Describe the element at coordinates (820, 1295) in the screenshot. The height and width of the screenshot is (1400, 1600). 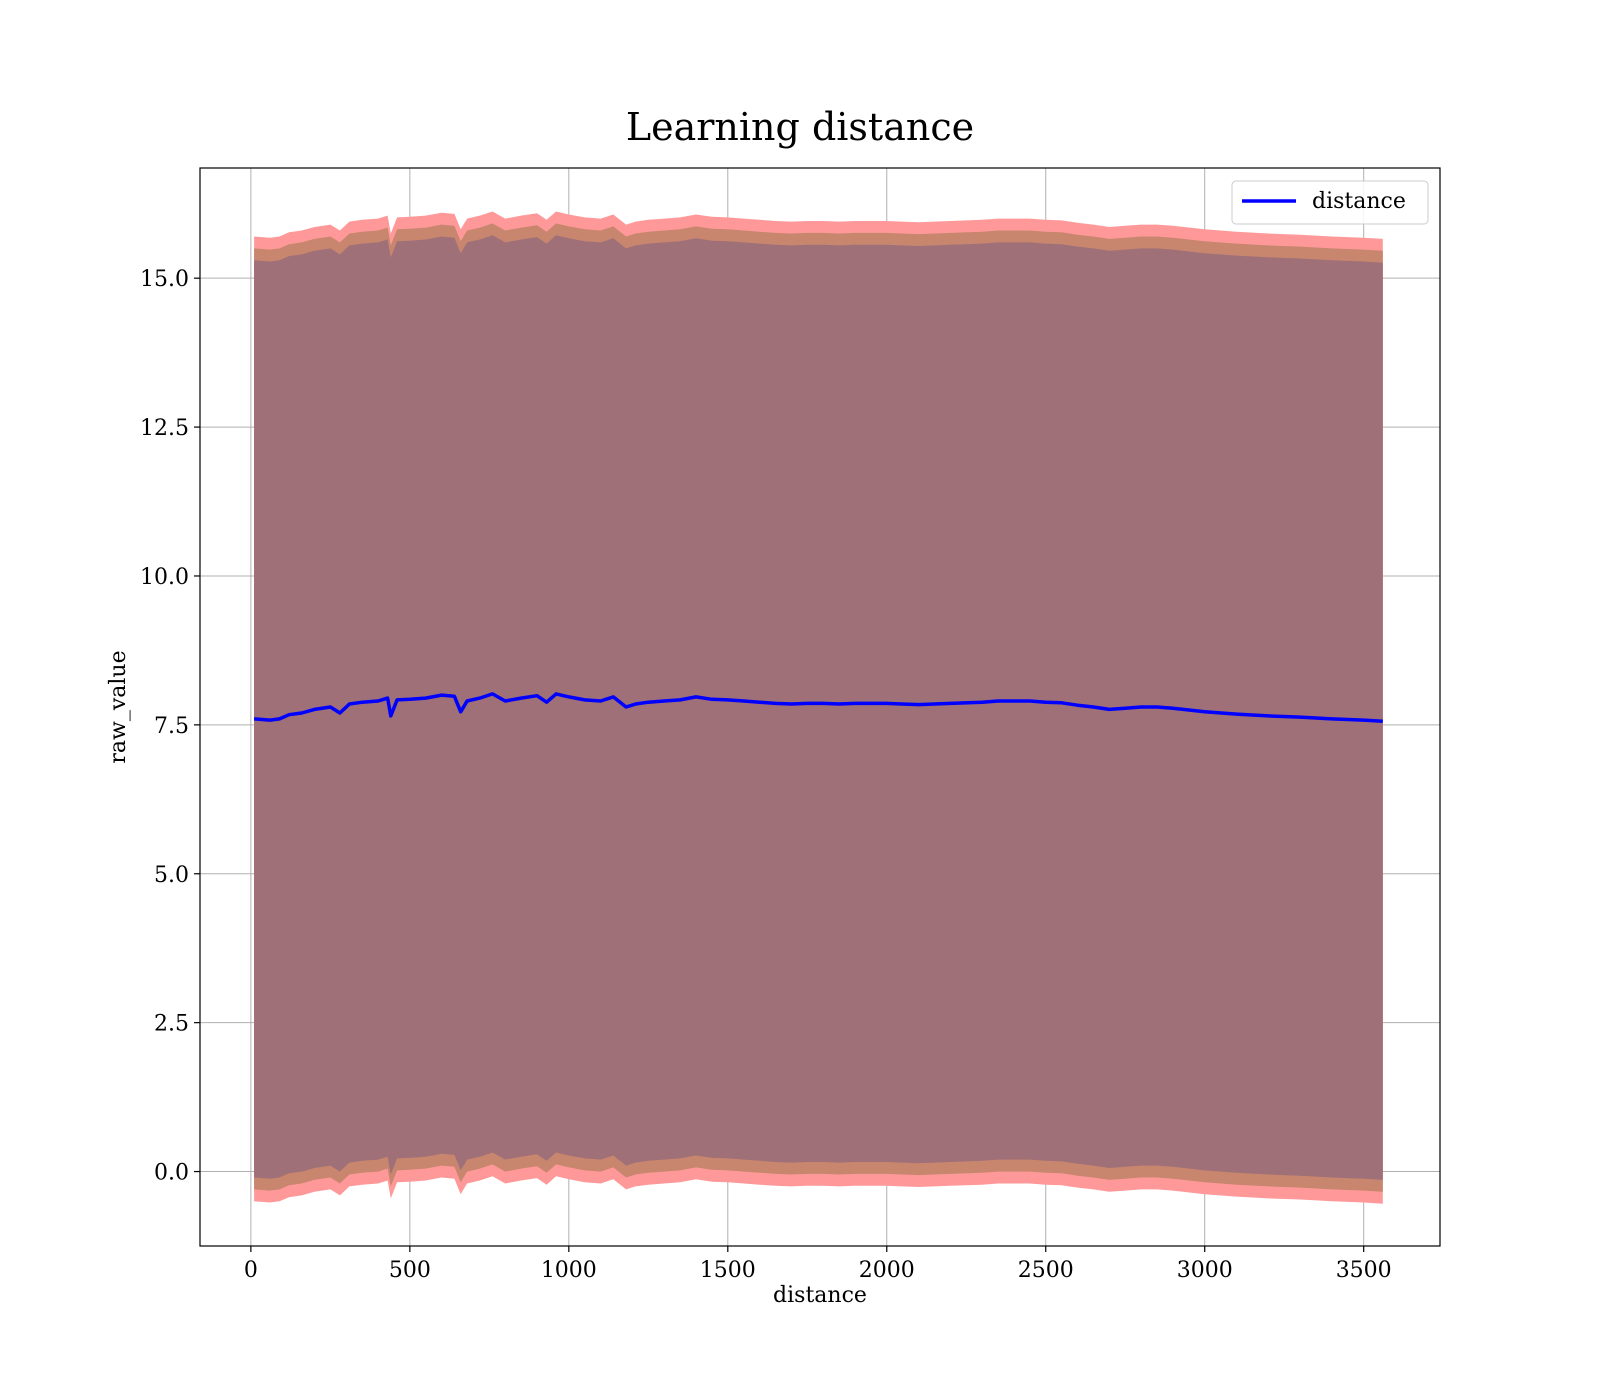
I see `x-axis-label: distance` at that location.